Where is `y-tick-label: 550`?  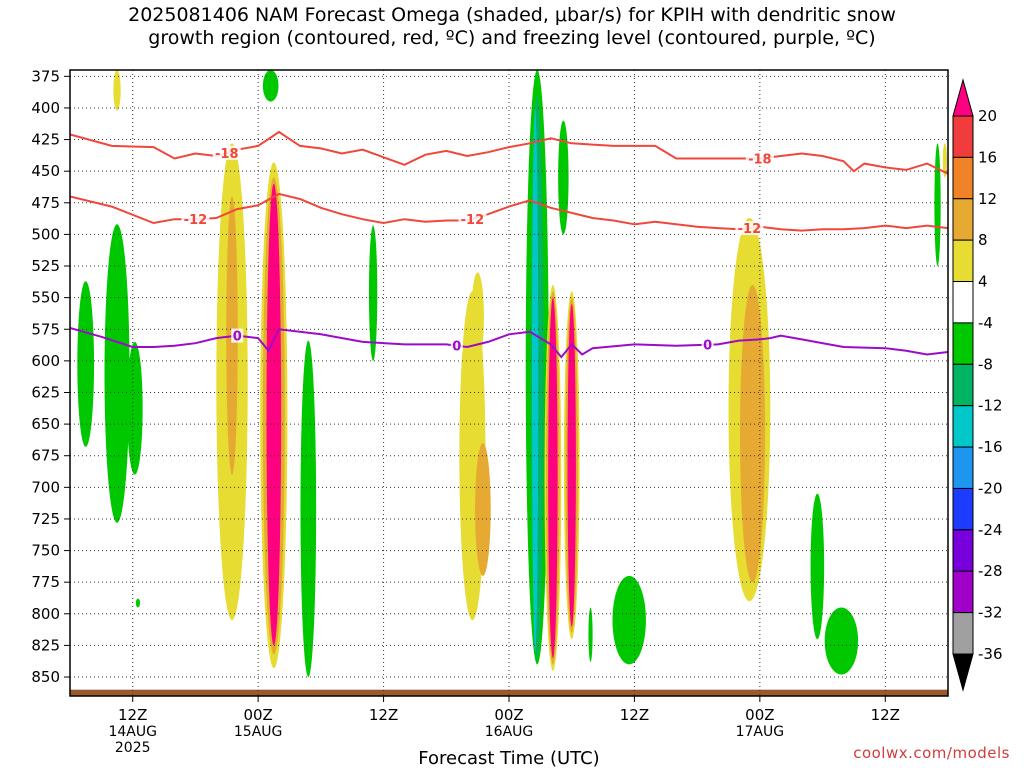
y-tick-label: 550 is located at coordinates (45, 298).